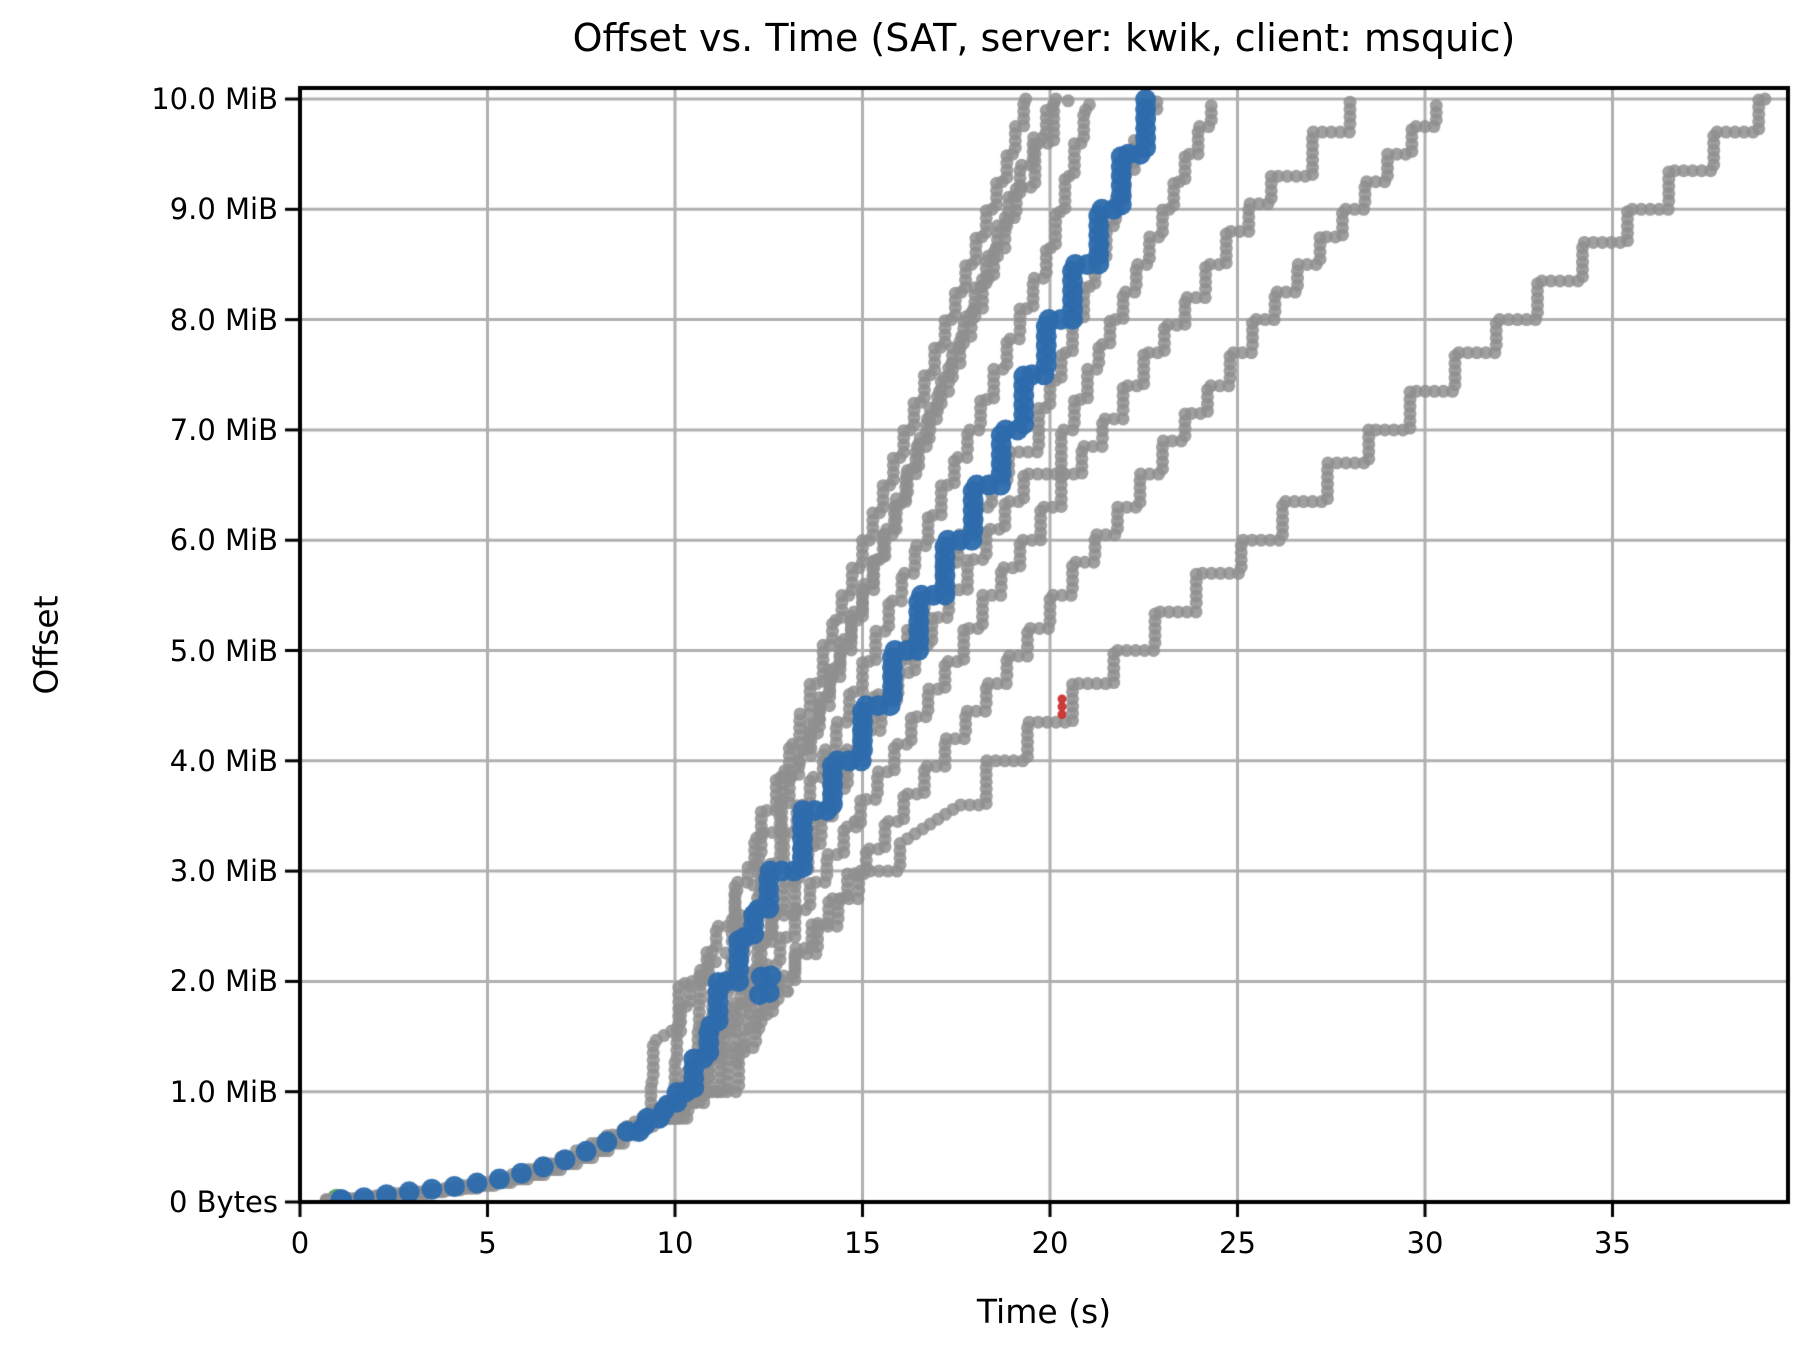  Describe the element at coordinates (223, 760) in the screenshot. I see `y-tick-label: 4.0 MiB` at that location.